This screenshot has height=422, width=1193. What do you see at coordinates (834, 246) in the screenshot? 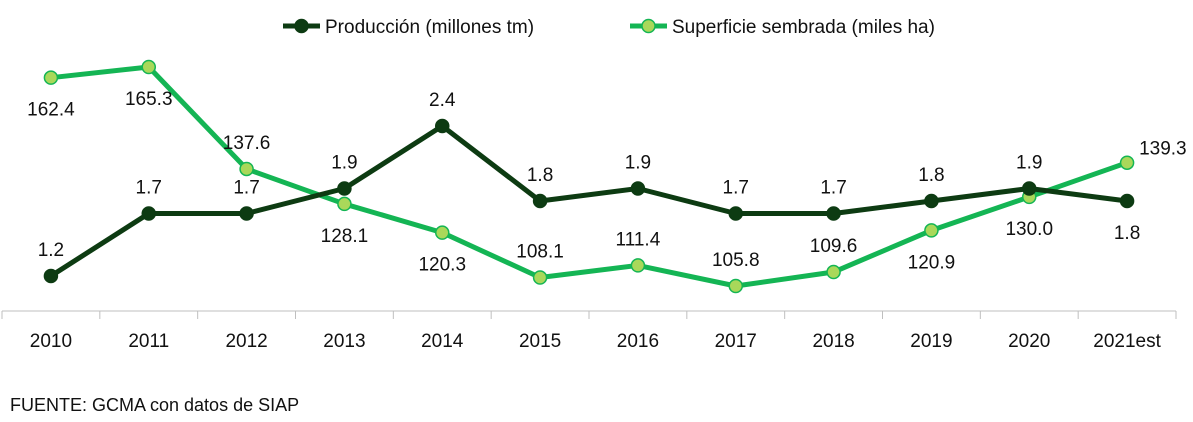
I see `data-label: 109.6` at bounding box center [834, 246].